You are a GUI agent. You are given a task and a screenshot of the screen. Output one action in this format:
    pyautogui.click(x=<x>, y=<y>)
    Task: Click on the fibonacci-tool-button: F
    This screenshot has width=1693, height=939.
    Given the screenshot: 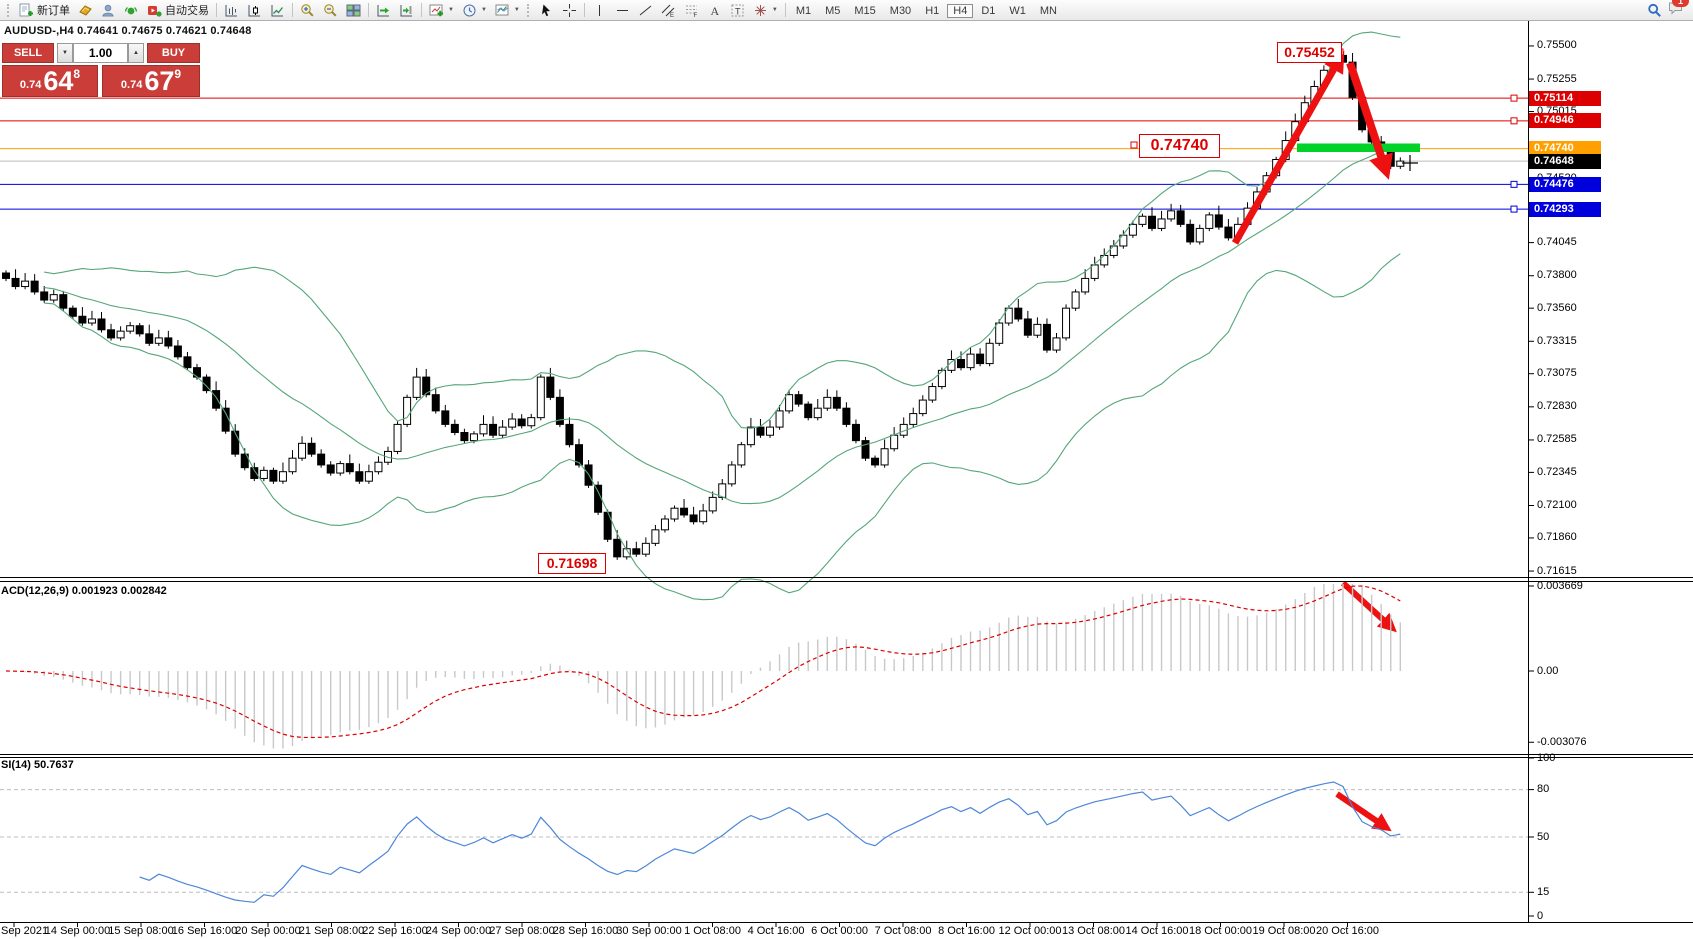 What is the action you would take?
    pyautogui.click(x=691, y=10)
    